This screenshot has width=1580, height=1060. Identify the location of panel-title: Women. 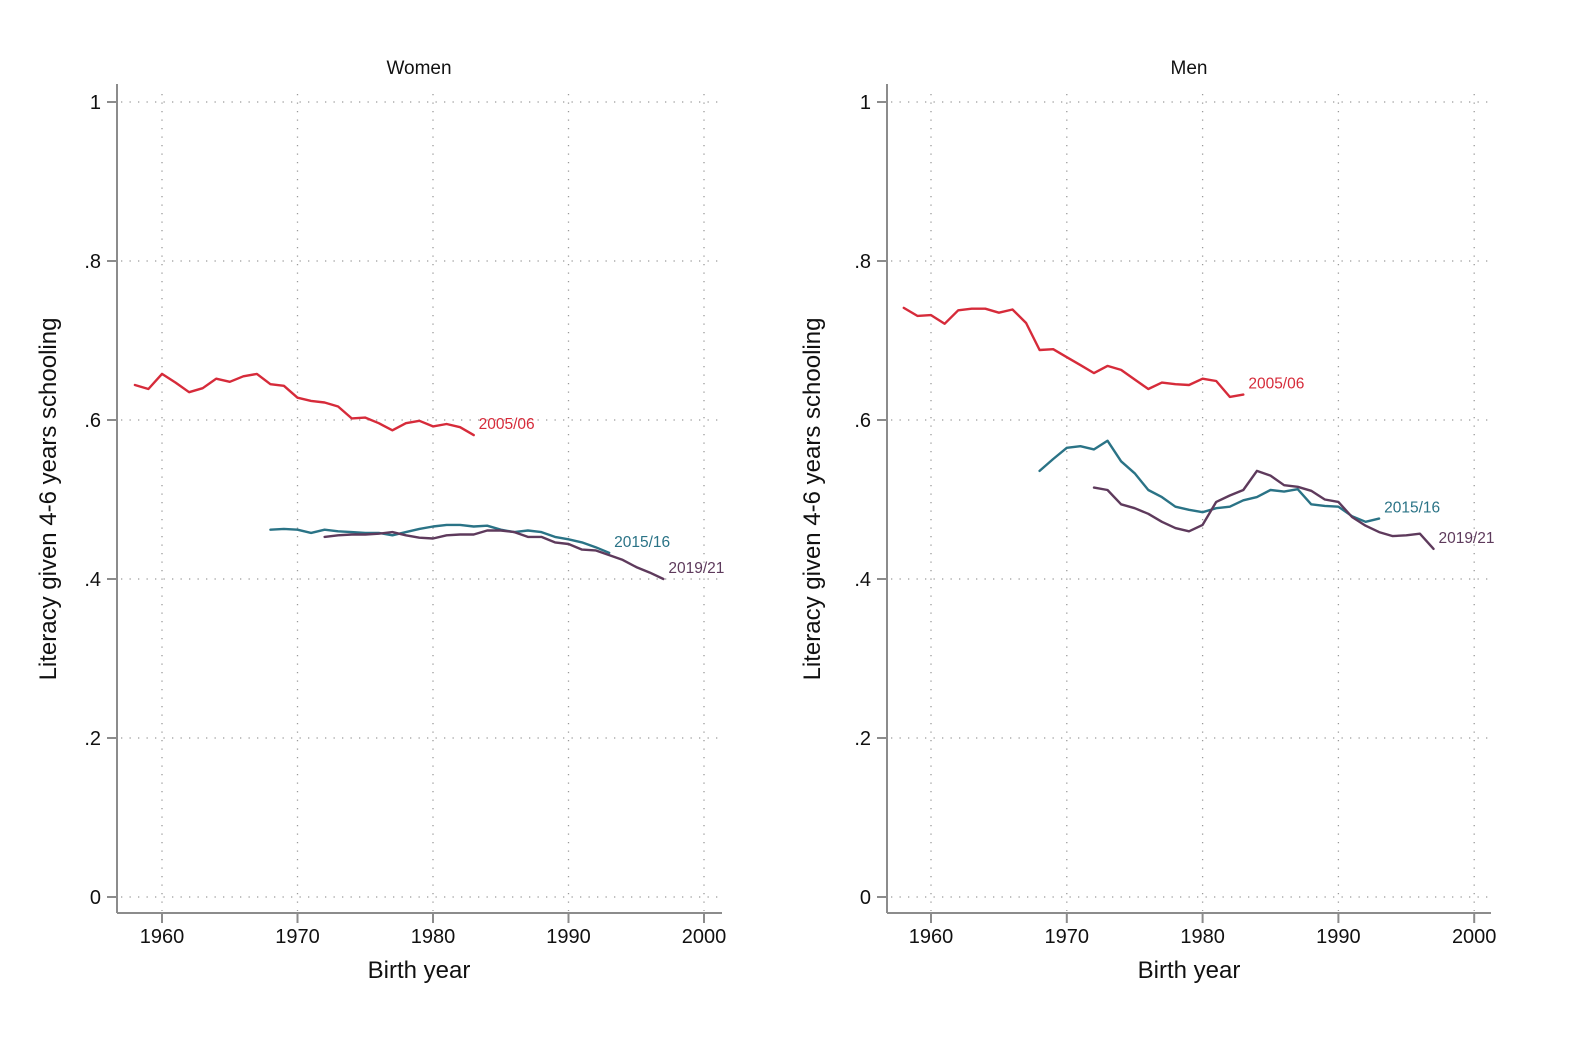
(418, 68).